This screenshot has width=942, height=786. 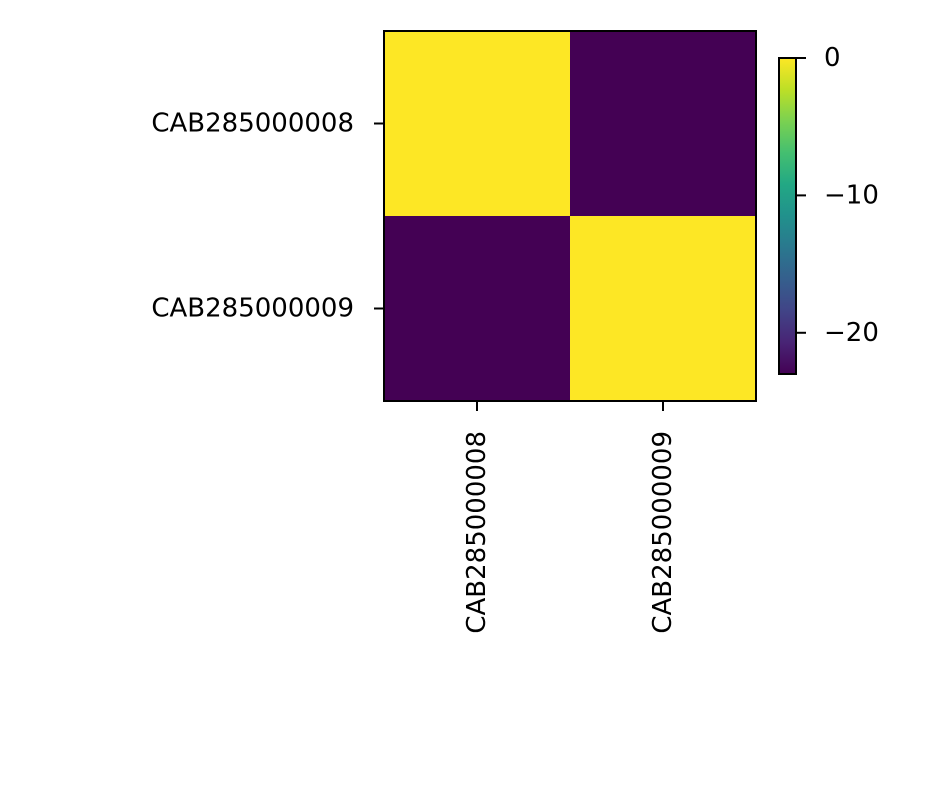 What do you see at coordinates (252, 309) in the screenshot?
I see `y-tick-label: CAB285000009` at bounding box center [252, 309].